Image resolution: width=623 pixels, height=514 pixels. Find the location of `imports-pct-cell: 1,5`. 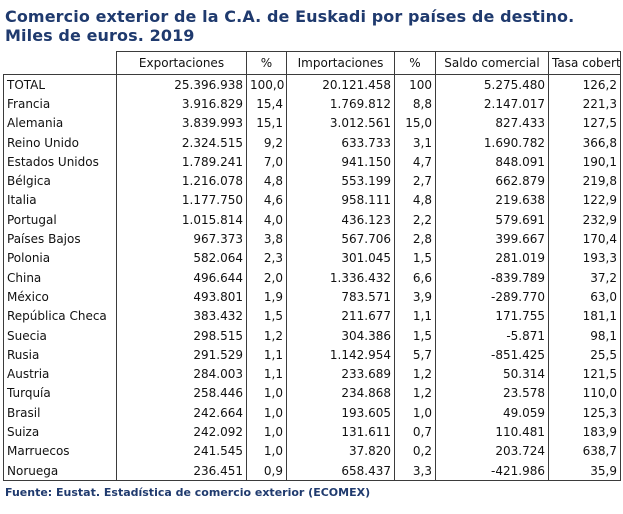

imports-pct-cell: 1,5 is located at coordinates (415, 335).